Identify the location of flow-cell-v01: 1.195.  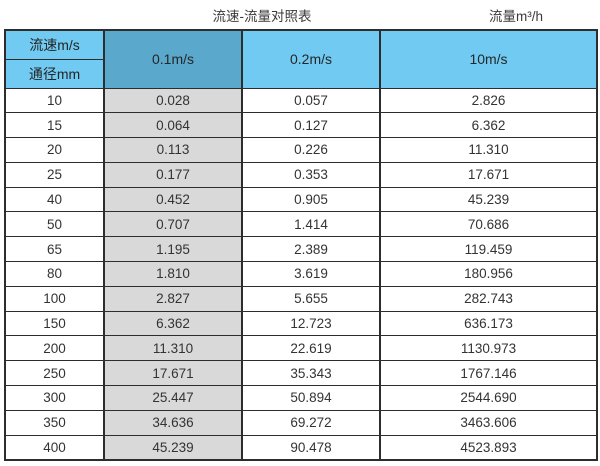
(173, 249).